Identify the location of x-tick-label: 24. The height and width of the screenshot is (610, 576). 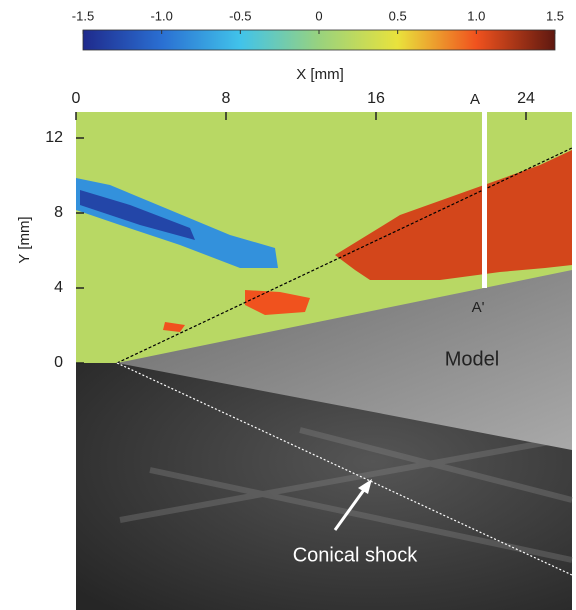
(526, 98).